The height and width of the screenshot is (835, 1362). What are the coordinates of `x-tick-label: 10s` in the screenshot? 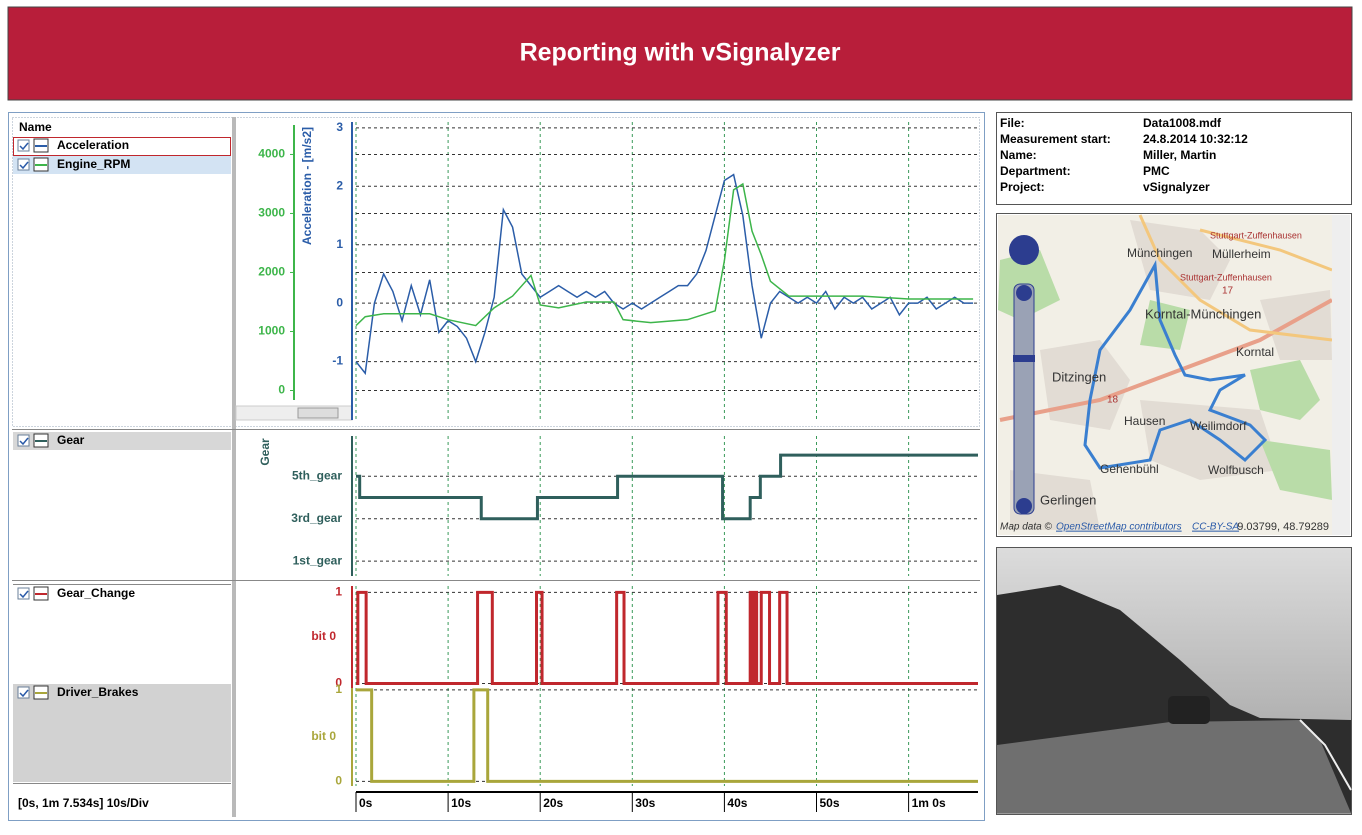 It's located at (461, 803).